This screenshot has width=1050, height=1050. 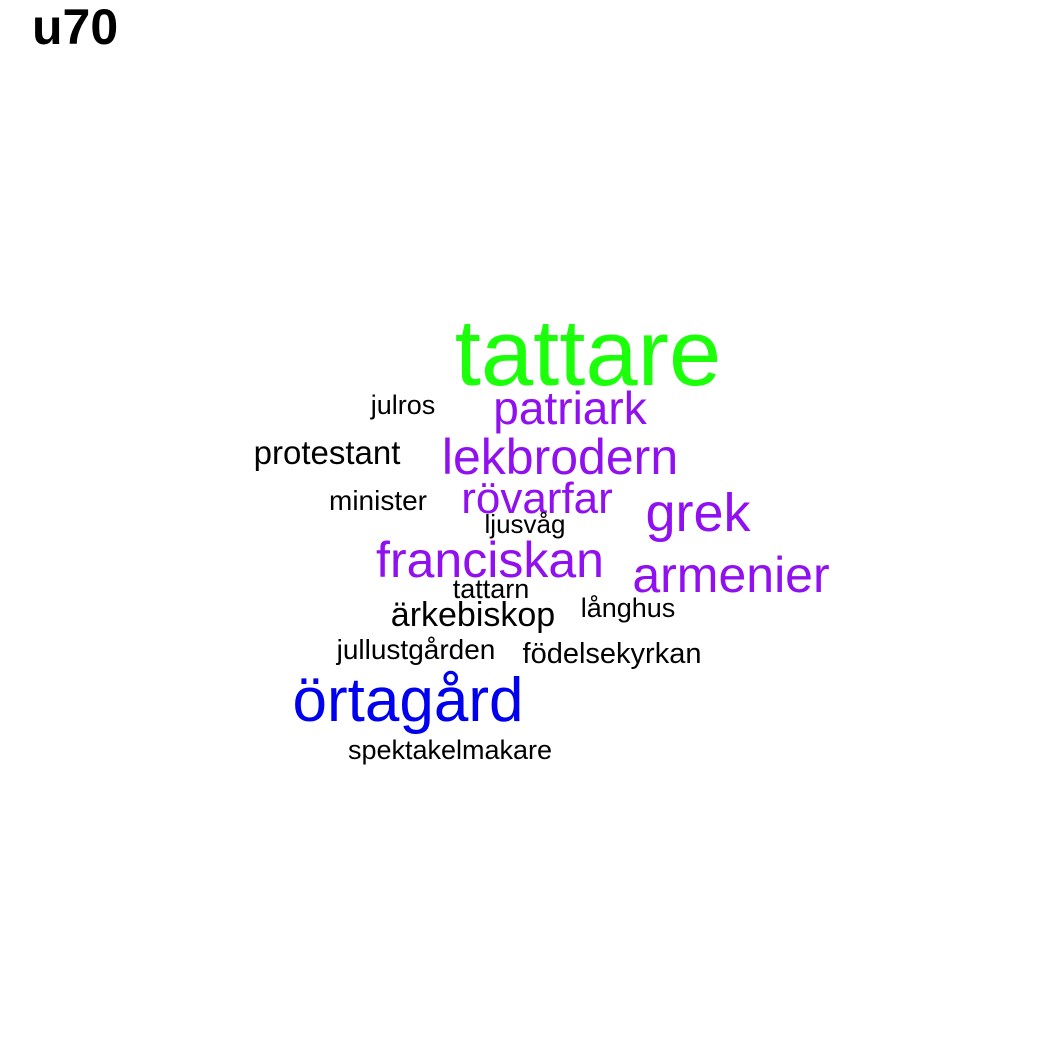 What do you see at coordinates (490, 560) in the screenshot?
I see `word-franciskan: franciskan` at bounding box center [490, 560].